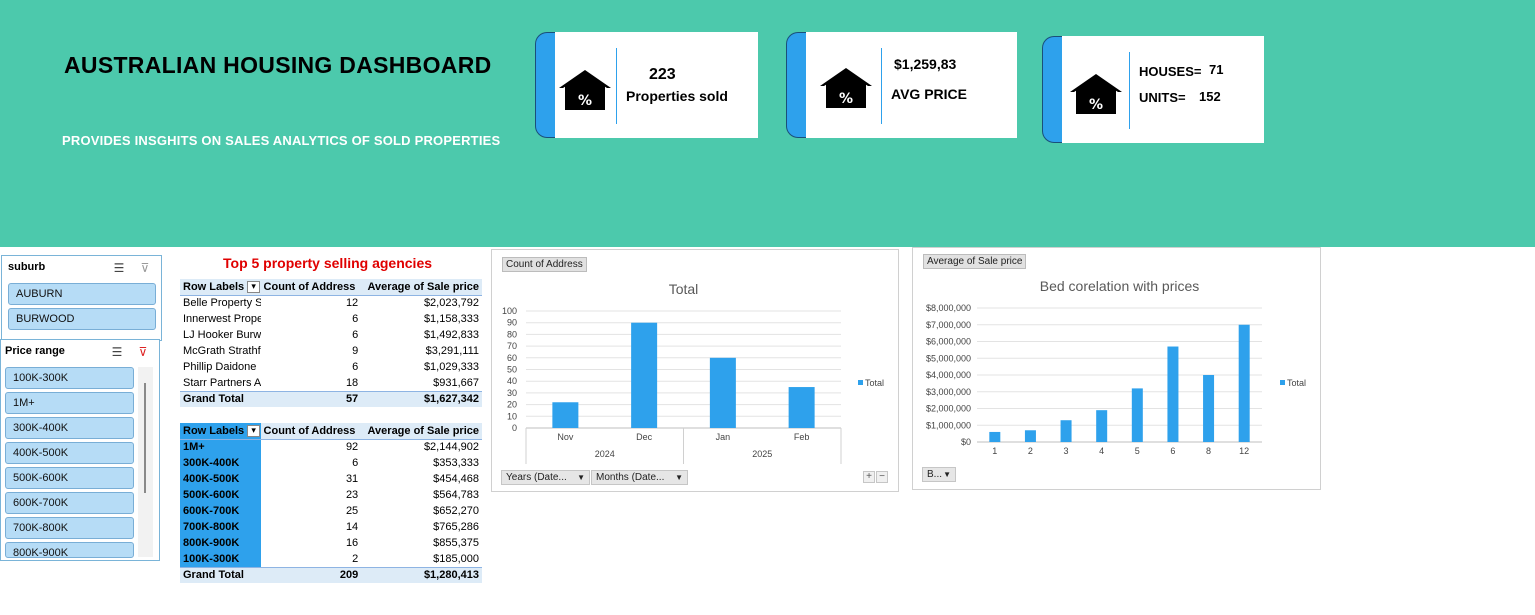 The image size is (1535, 615). I want to click on agencies-title: Top 5 property selling agencies, so click(328, 263).